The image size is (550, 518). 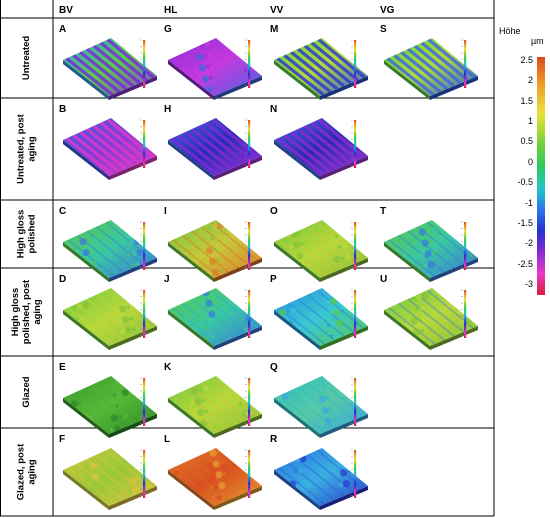 I want to click on scale-tick-label: 0.5, so click(x=526, y=141).